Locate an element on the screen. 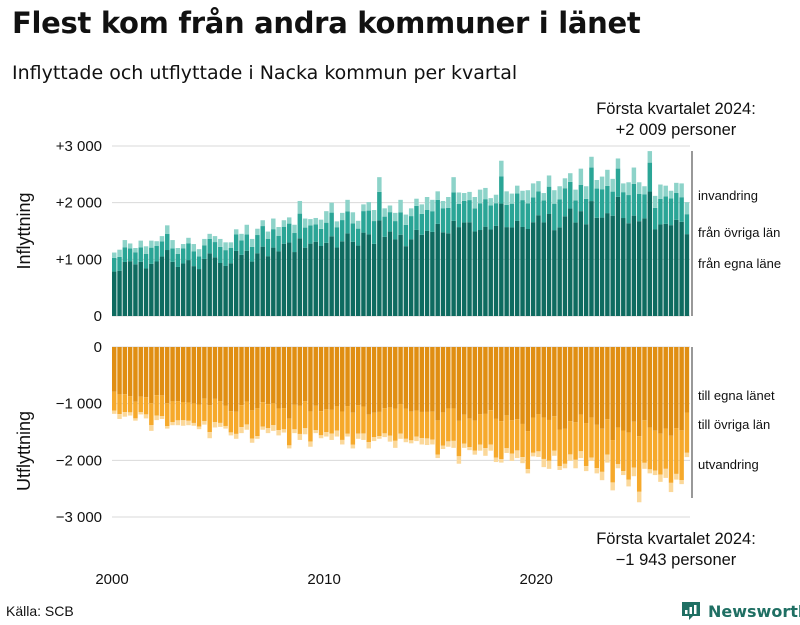 This screenshot has width=800, height=625. y-tick-label: +2 000 is located at coordinates (79, 203).